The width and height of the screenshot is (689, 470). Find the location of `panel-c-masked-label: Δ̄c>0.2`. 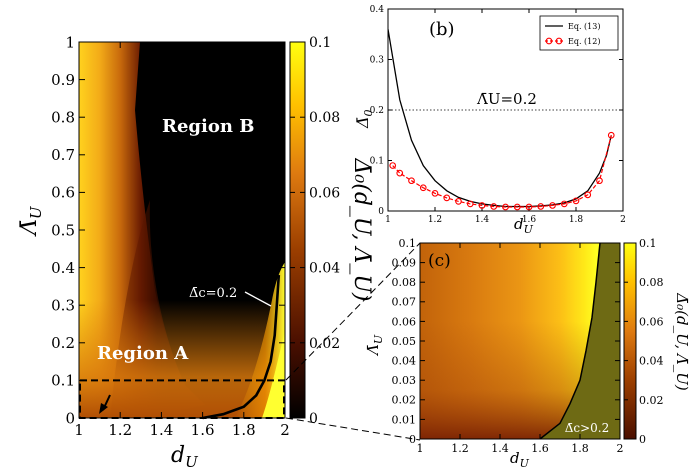

panel-c-masked-label: Δ̄c>0.2 is located at coordinates (587, 428).